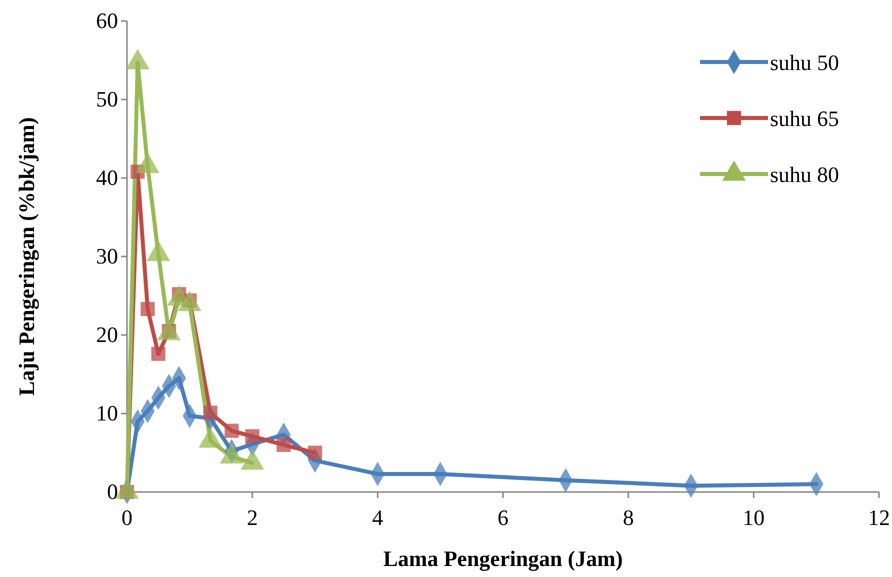  Describe the element at coordinates (628, 517) in the screenshot. I see `x-tick-label: 8` at that location.